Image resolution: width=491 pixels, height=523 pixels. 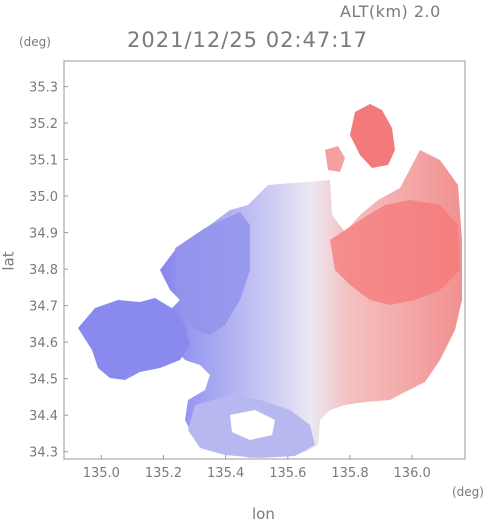 What do you see at coordinates (349, 473) in the screenshot?
I see `lon-tick-label: 135.8` at bounding box center [349, 473].